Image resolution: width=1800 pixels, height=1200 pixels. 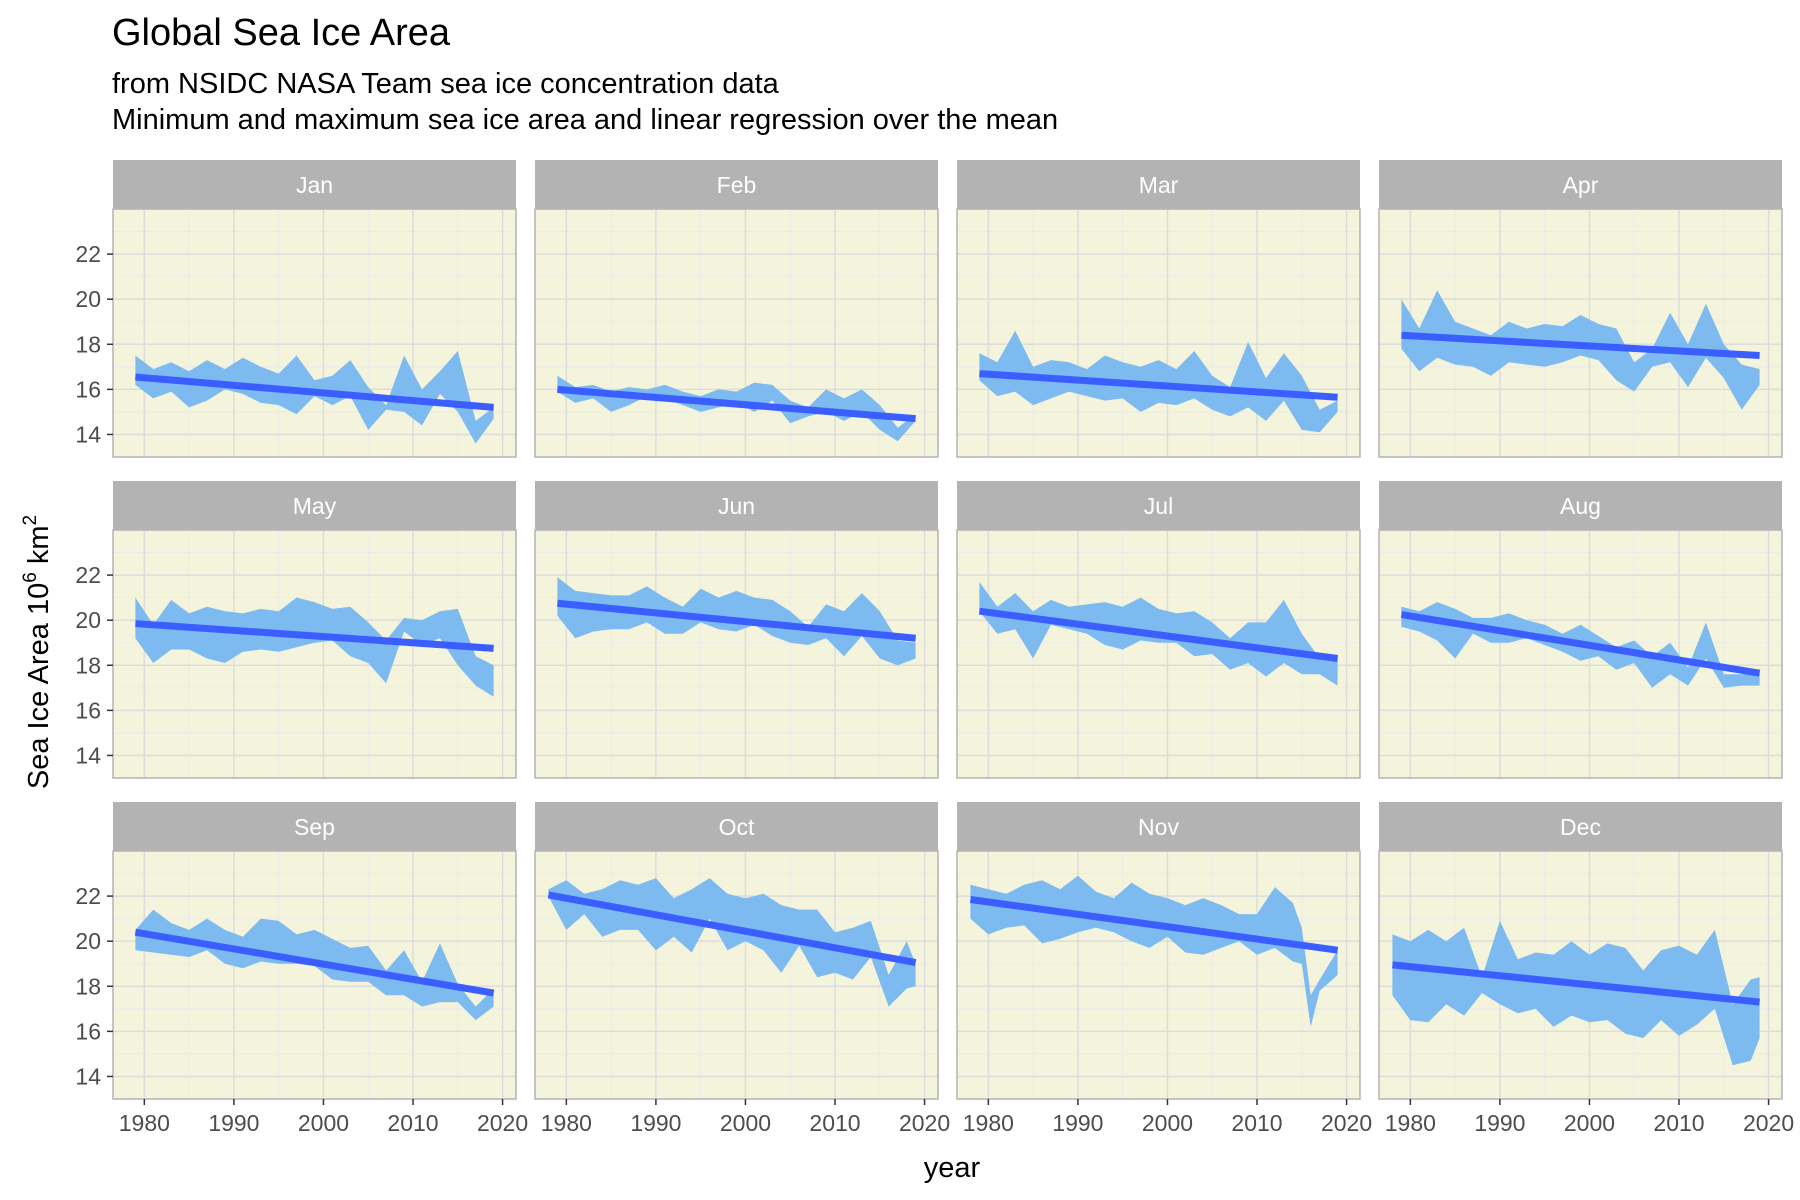 I want to click on y-axis-title: Sea Ice Area 106 km2, so click(x=37, y=652).